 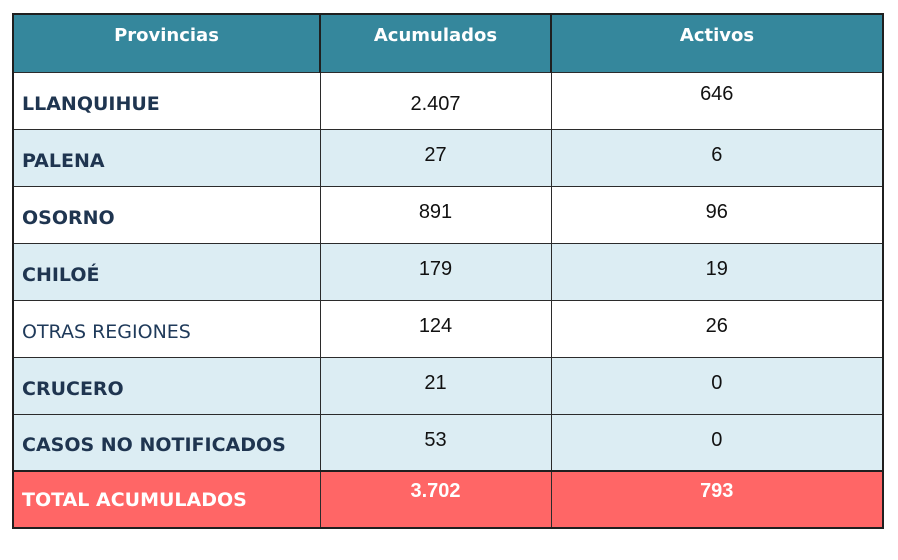 I want to click on total-label: TOTAL ACUMULADOS, so click(x=166, y=499).